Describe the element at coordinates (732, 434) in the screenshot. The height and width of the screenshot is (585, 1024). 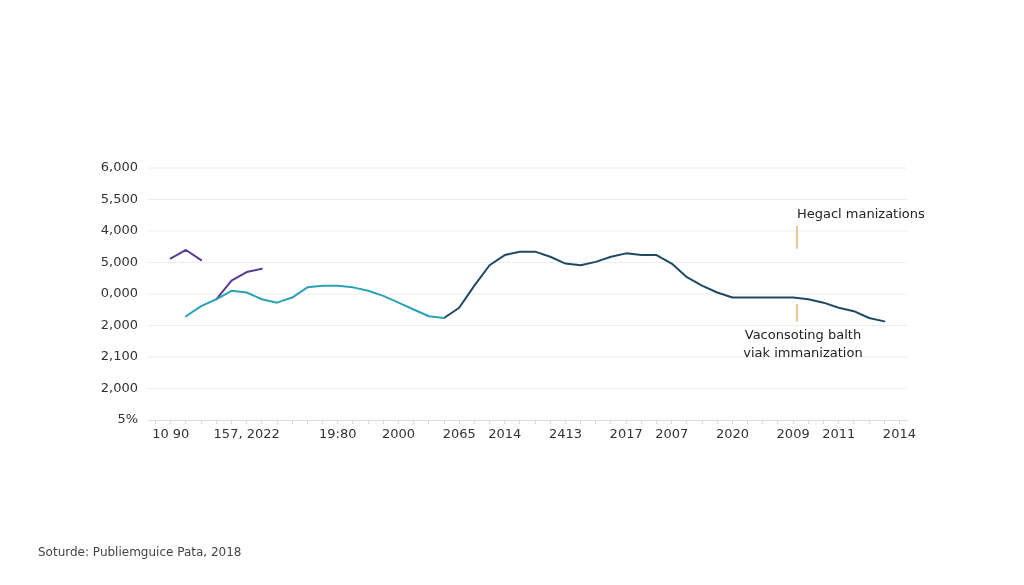
I see `x-tick-label: 2020` at that location.